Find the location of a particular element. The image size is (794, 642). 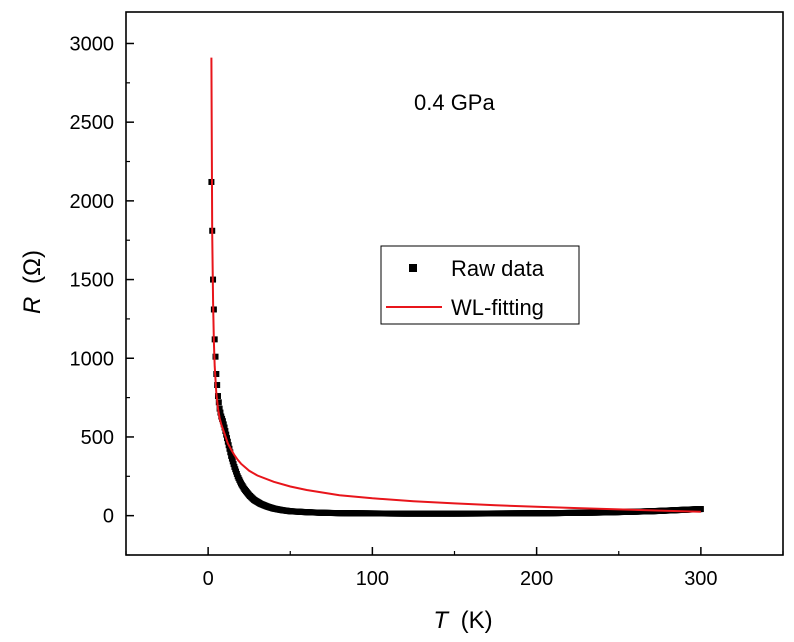

x-tick-label: 300 is located at coordinates (700, 579).